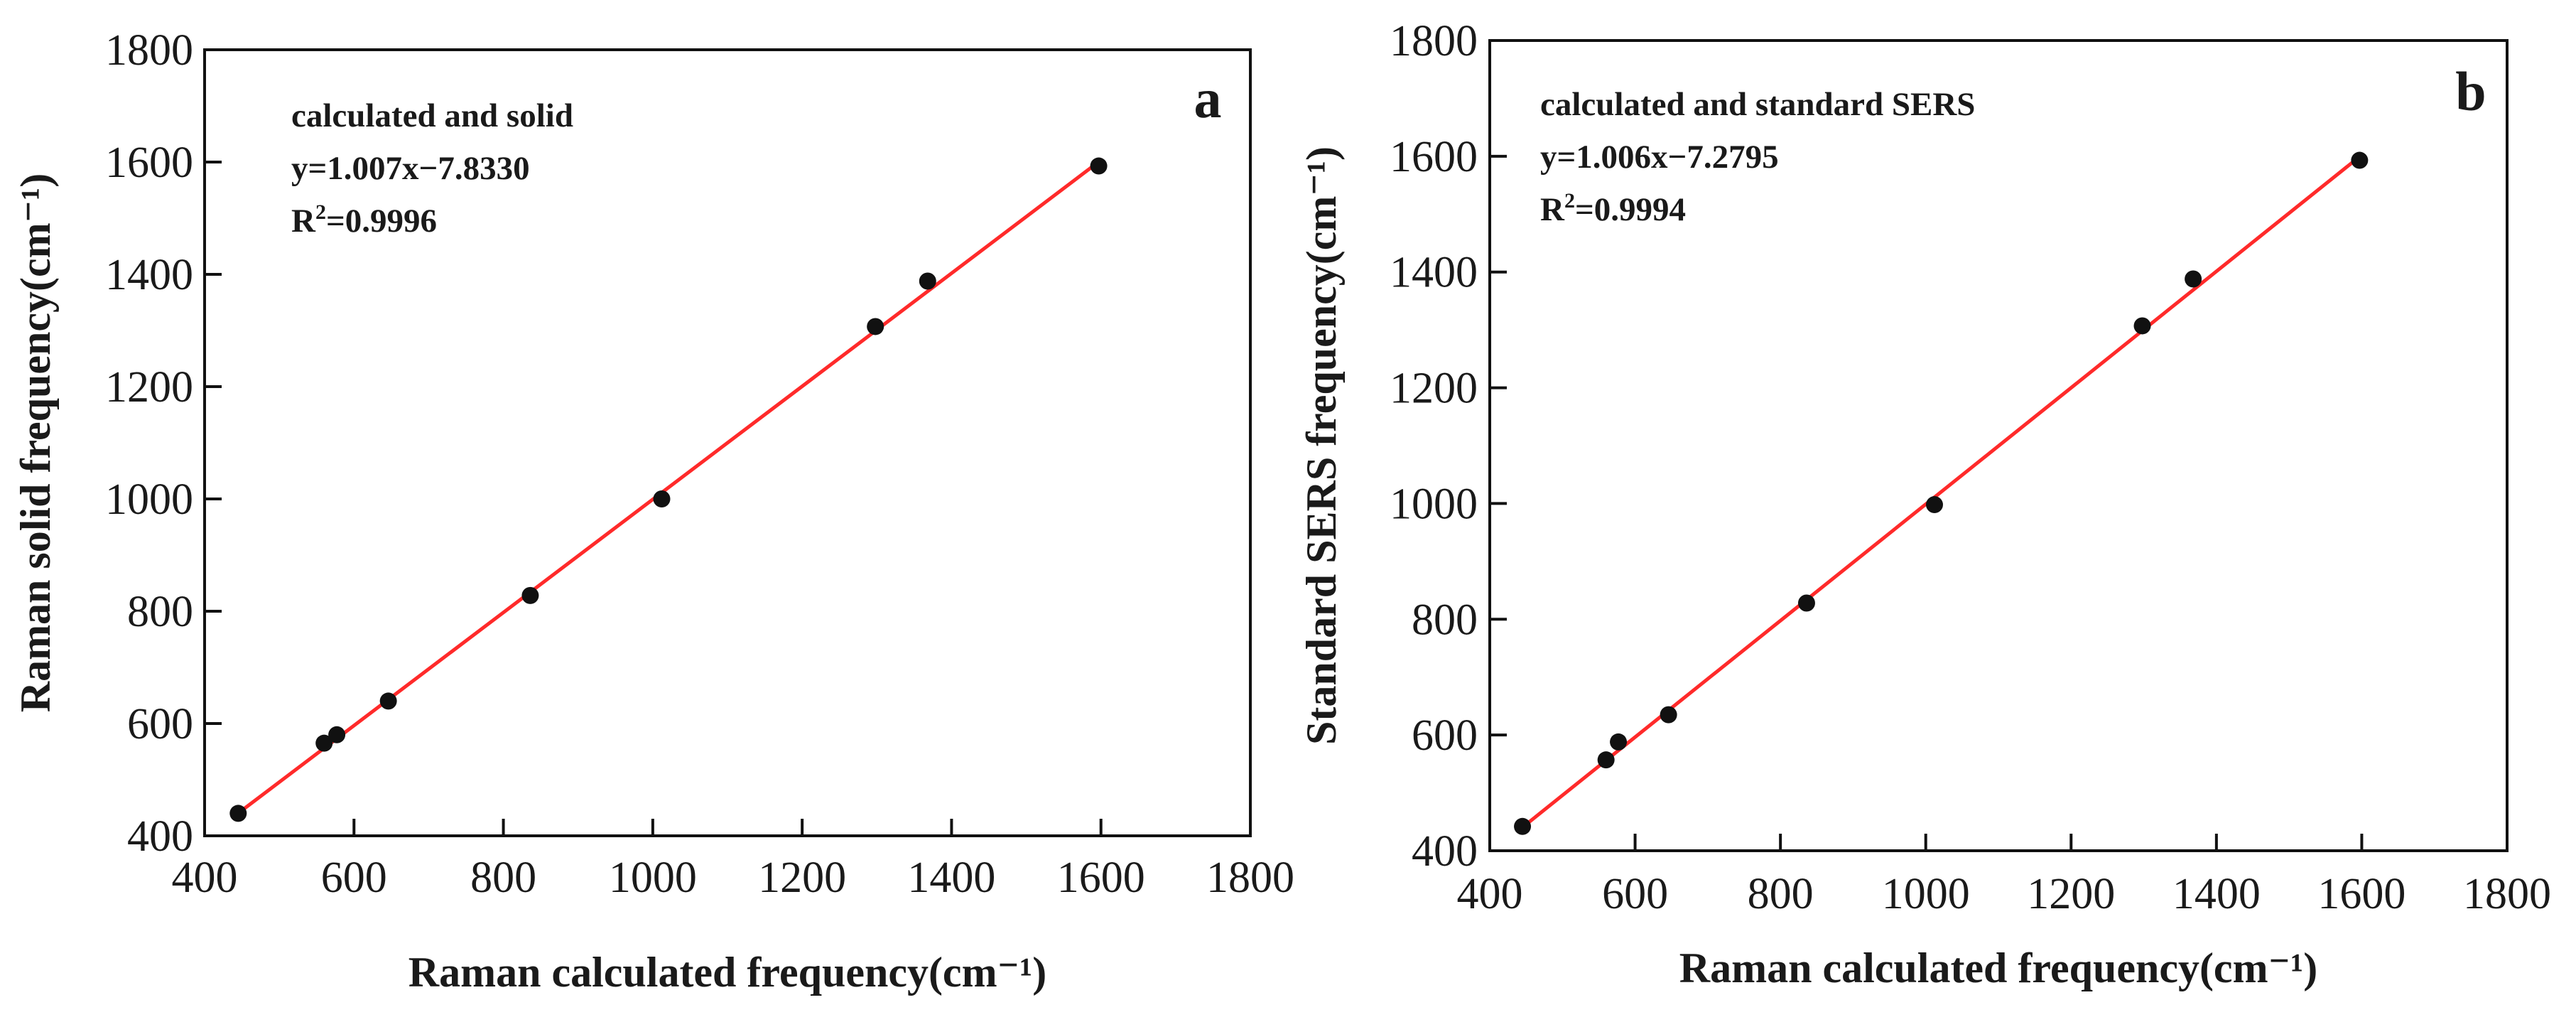 This screenshot has width=2576, height=1027. I want to click on panel-label: a, so click(1208, 98).